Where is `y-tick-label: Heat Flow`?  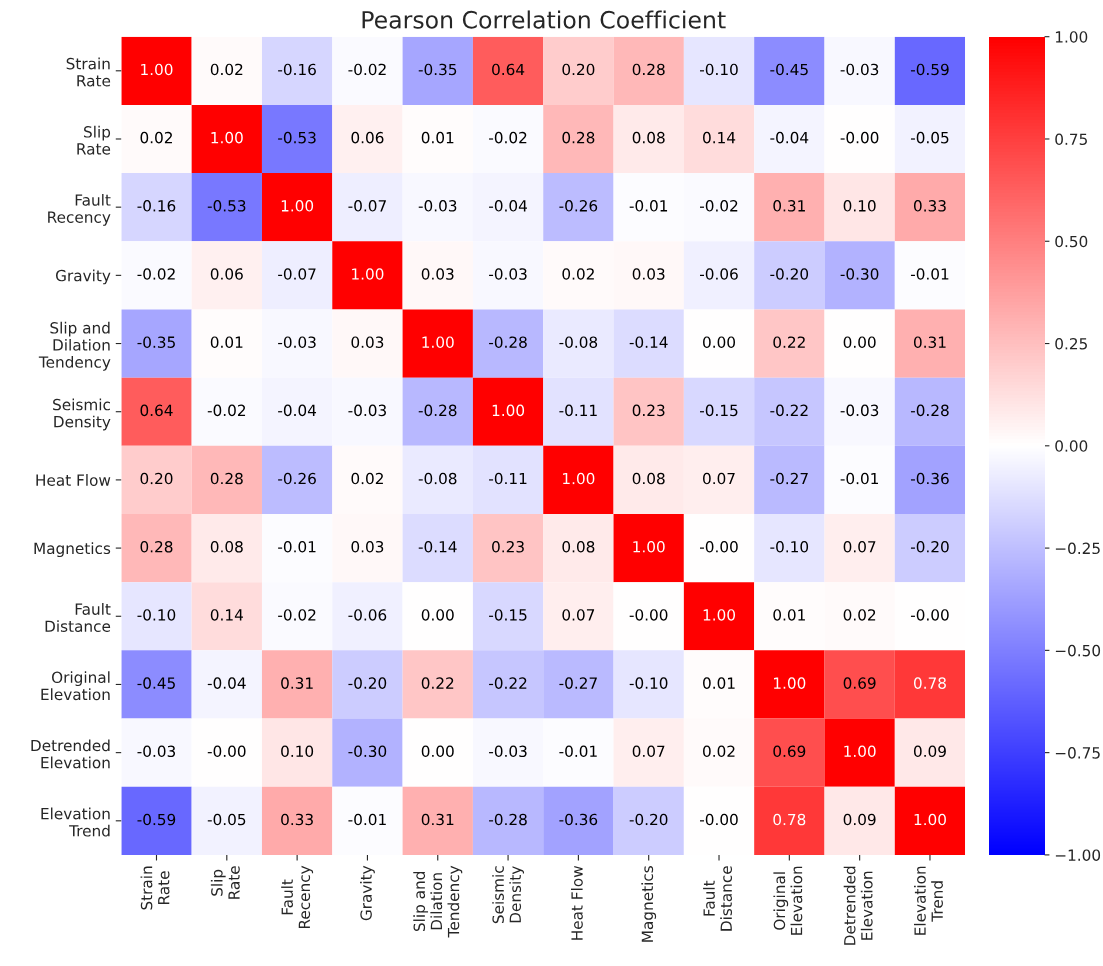 y-tick-label: Heat Flow is located at coordinates (73, 480).